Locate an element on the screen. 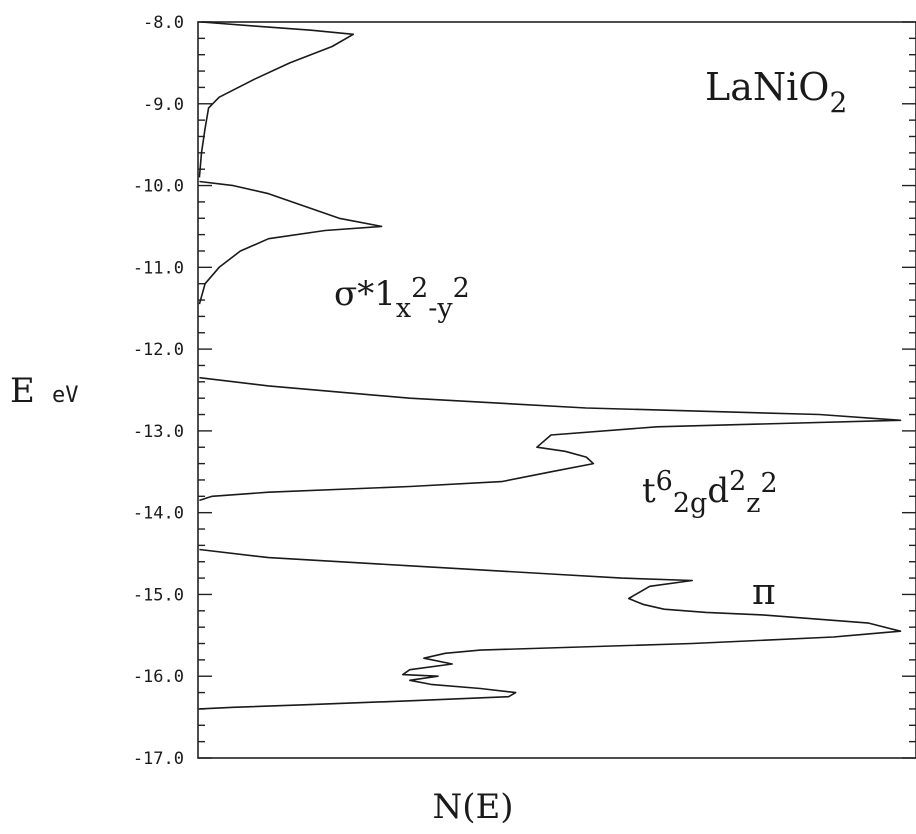 The width and height of the screenshot is (916, 834). y-tick-label: -10.0 is located at coordinates (158, 187).